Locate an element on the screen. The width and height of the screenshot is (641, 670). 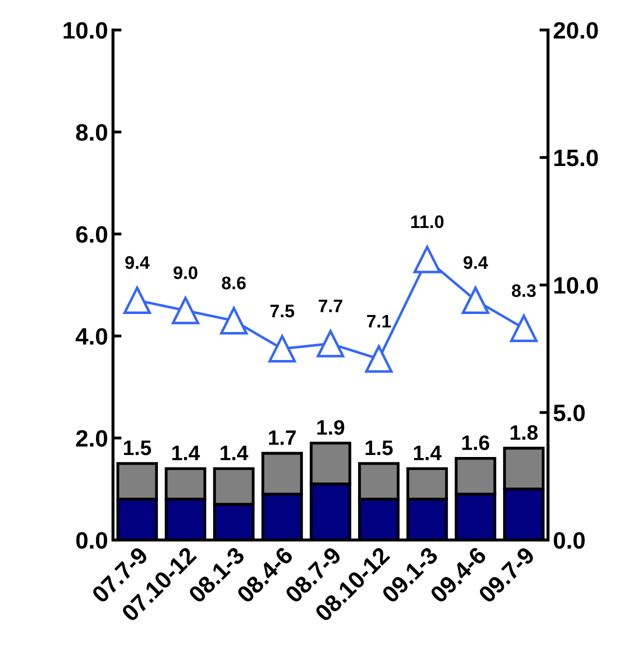
data-label: 7.1 is located at coordinates (379, 321).